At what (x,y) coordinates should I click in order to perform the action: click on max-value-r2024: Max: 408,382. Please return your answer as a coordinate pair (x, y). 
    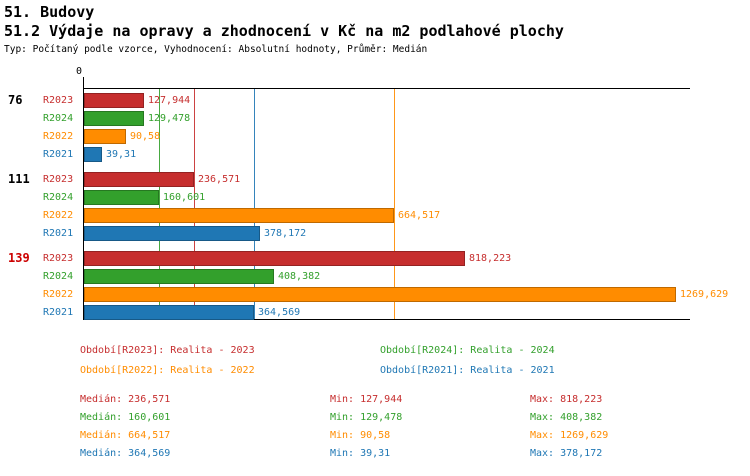
    Looking at the image, I should click on (566, 417).